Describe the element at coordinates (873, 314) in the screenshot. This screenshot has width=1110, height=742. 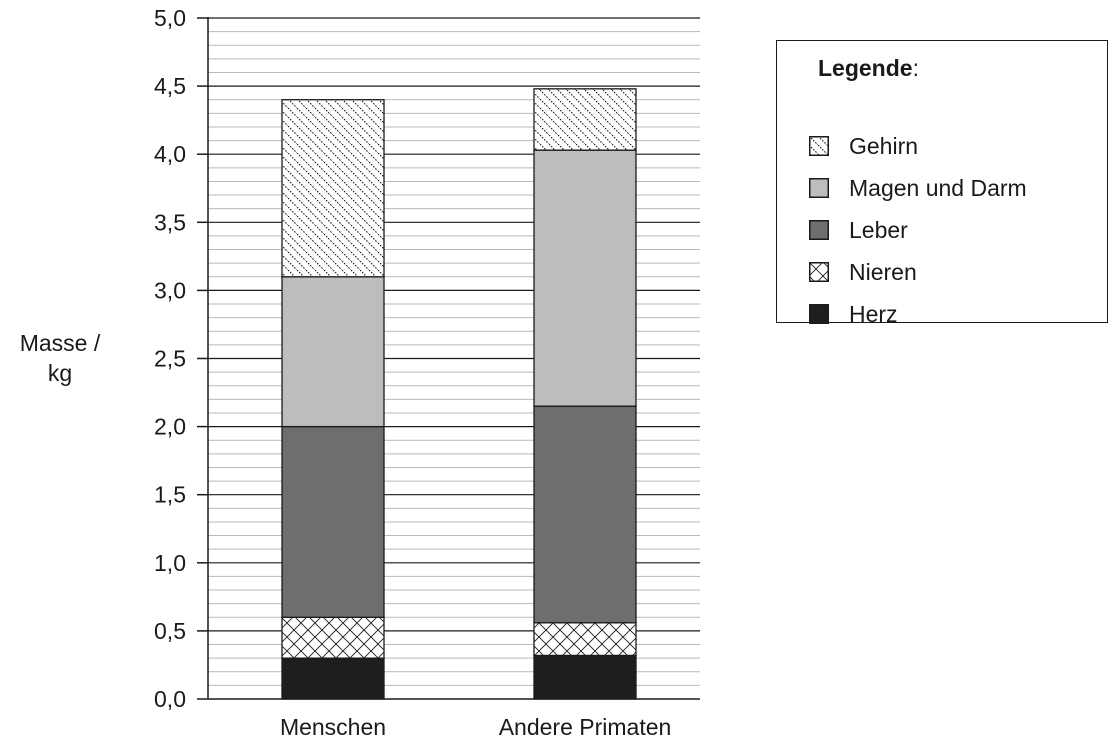
I see `legend-label-herz: Herz` at that location.